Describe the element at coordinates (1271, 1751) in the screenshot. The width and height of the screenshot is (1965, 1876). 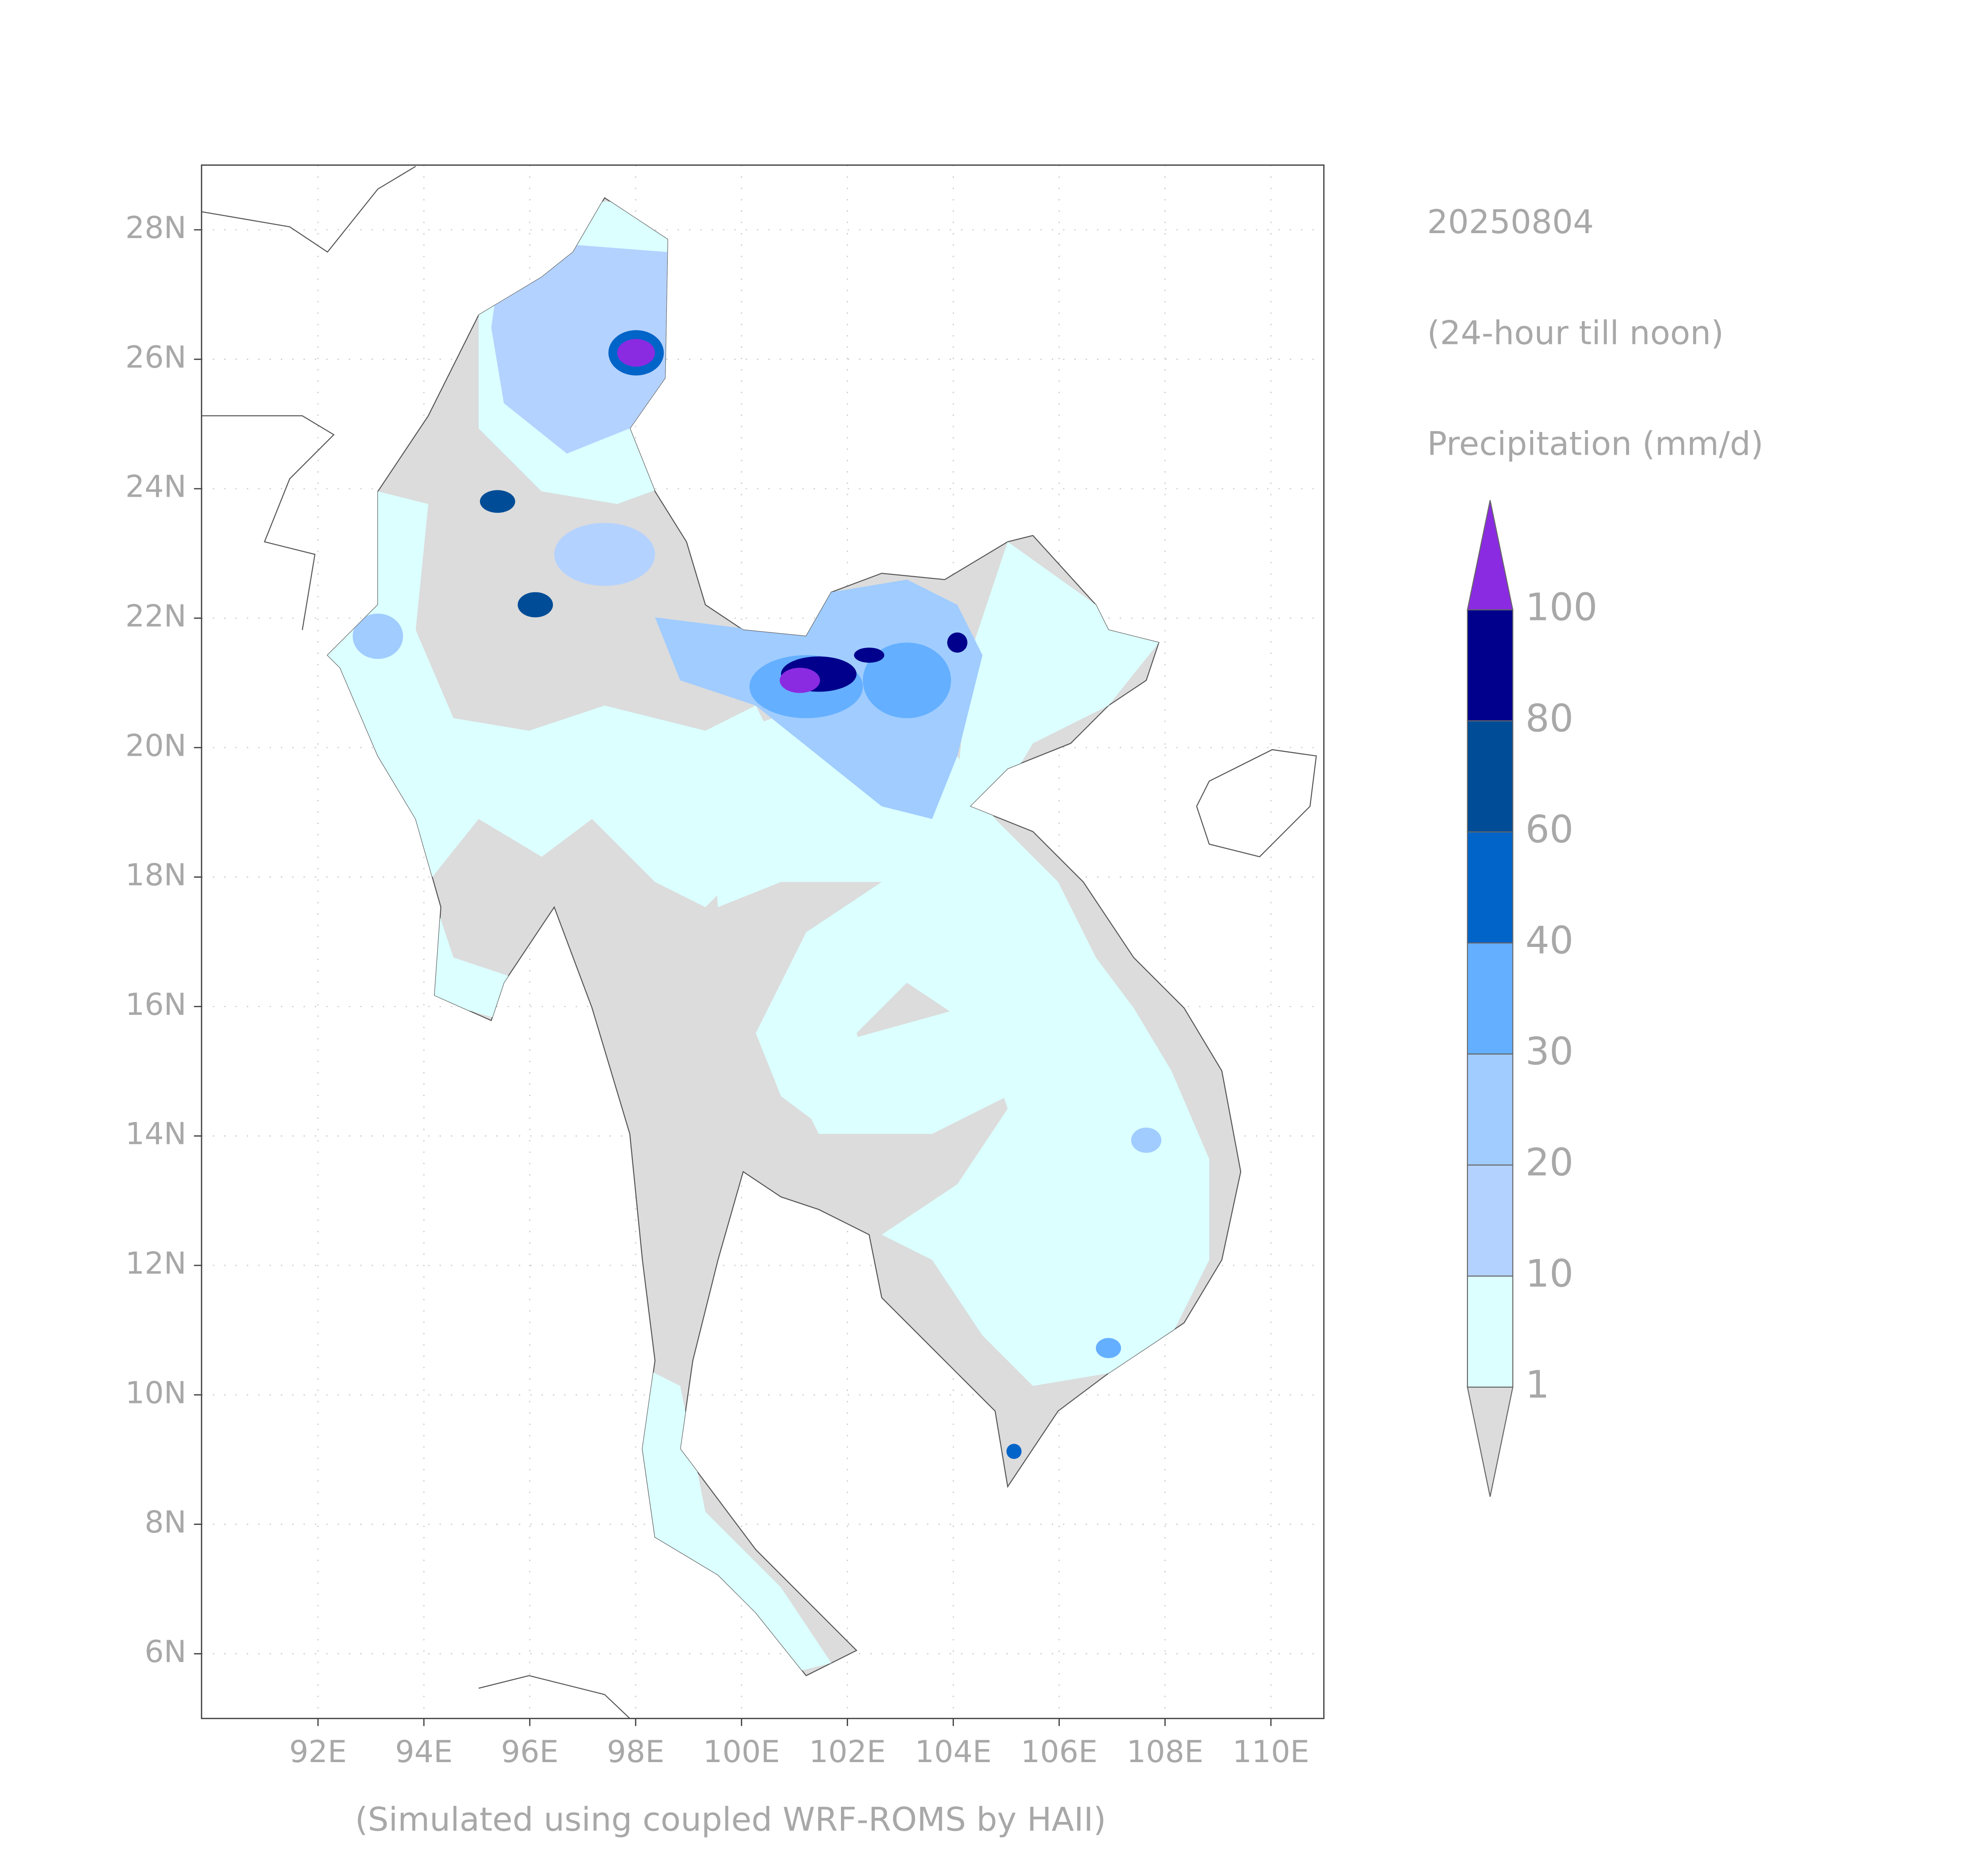
I see `x-tick-label: 110E` at that location.